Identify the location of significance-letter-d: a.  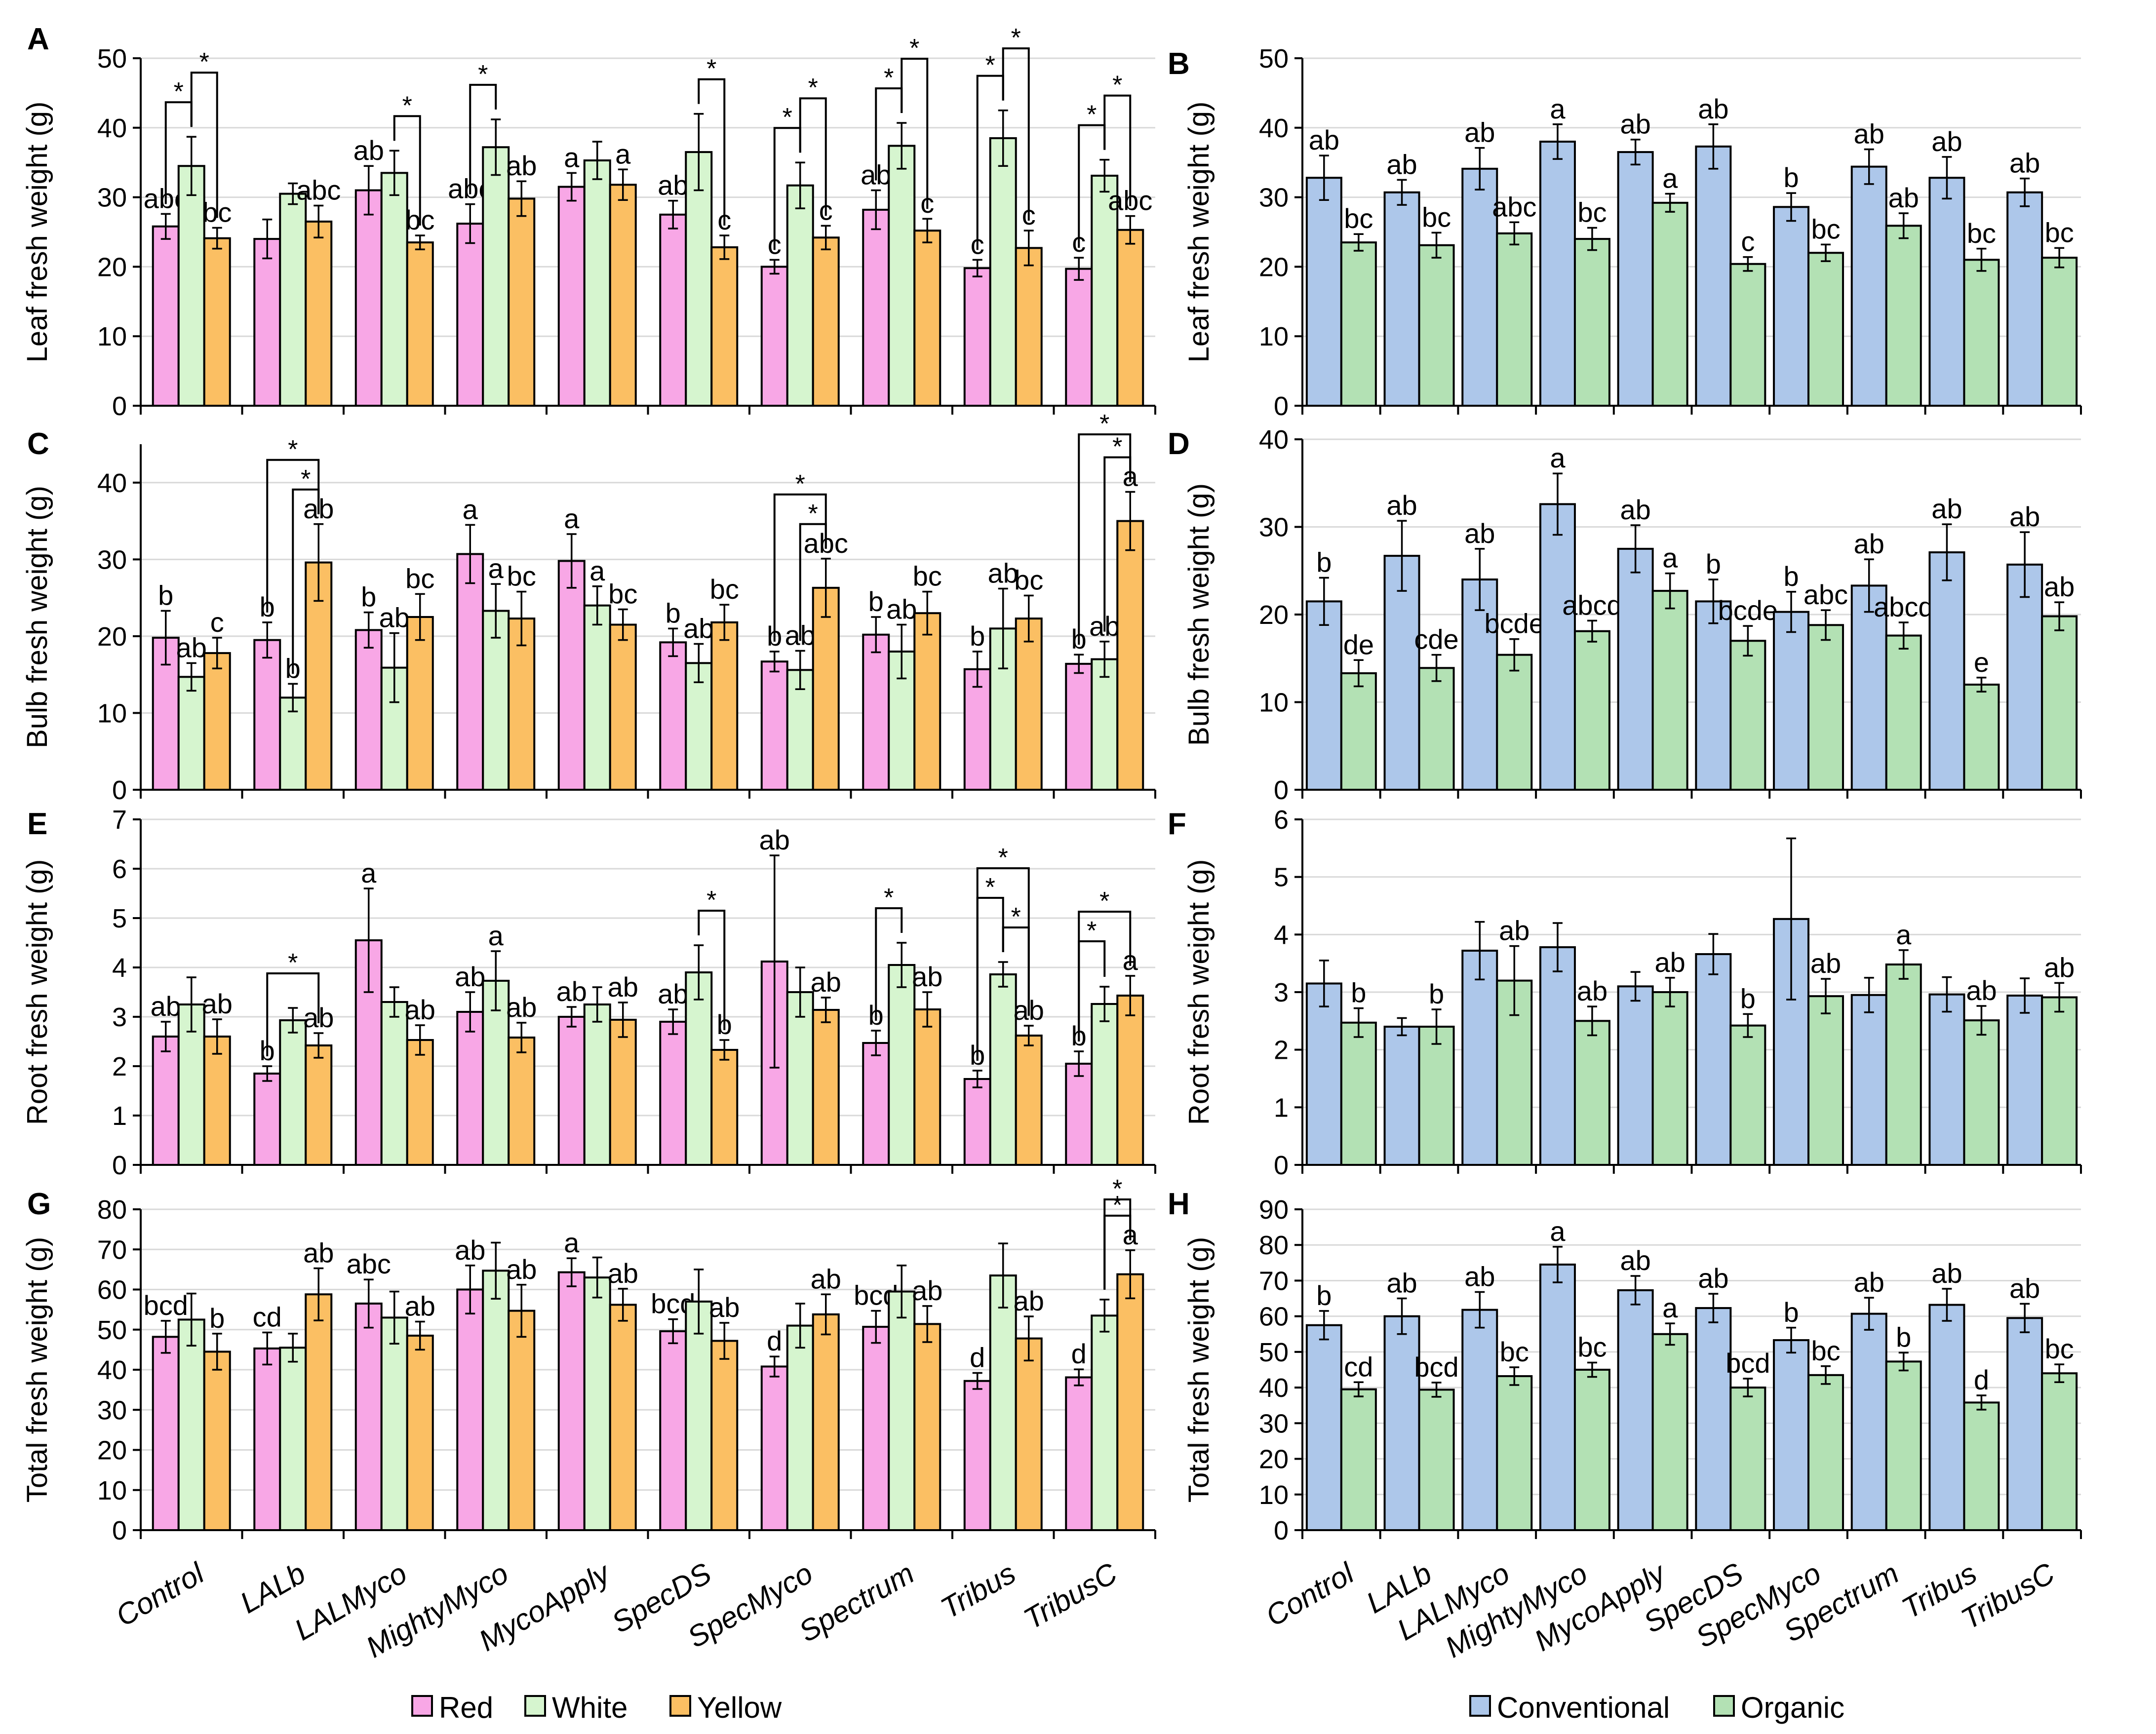
(1558, 457).